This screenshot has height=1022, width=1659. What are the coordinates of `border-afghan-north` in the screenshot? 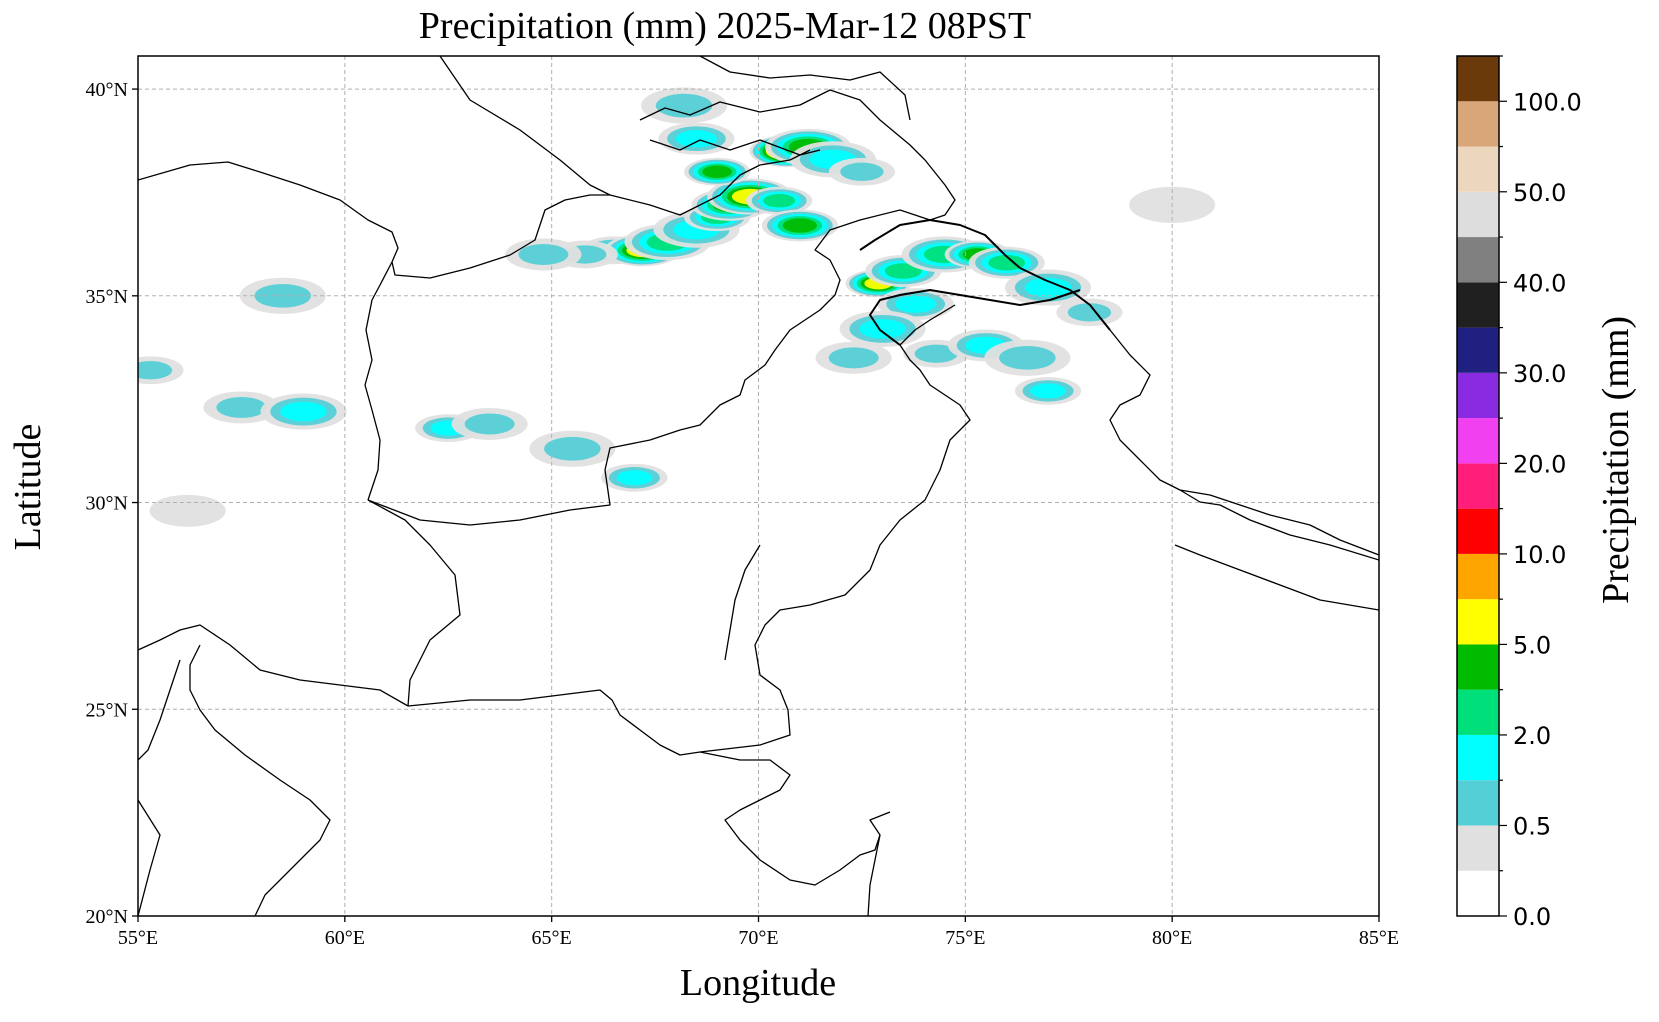 It's located at (710, 182).